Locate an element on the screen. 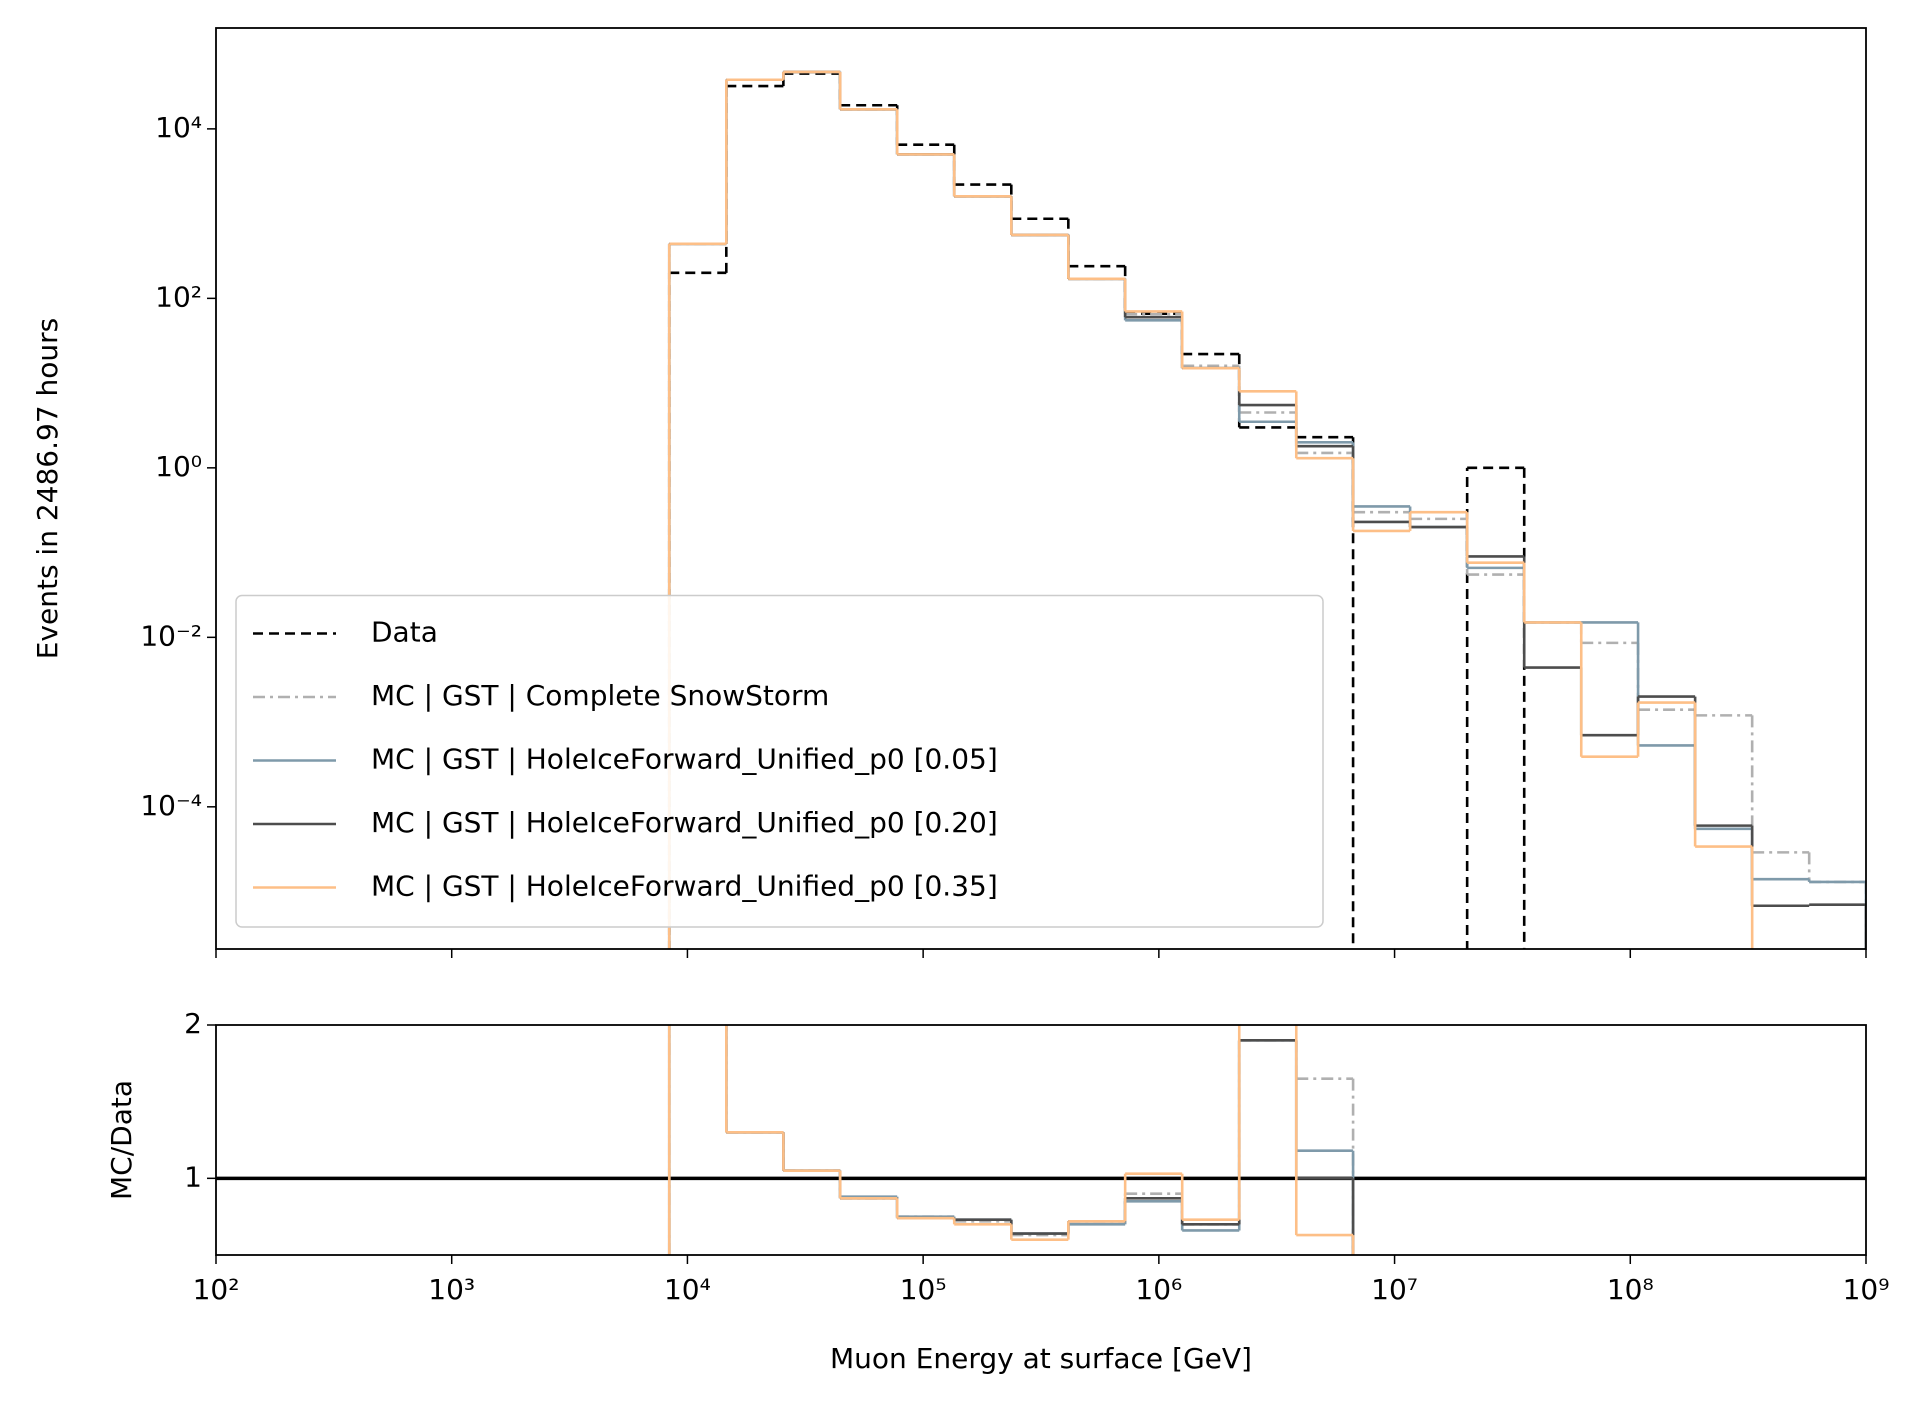 The height and width of the screenshot is (1410, 1922). y-tick-label: 1 is located at coordinates (193, 1176).